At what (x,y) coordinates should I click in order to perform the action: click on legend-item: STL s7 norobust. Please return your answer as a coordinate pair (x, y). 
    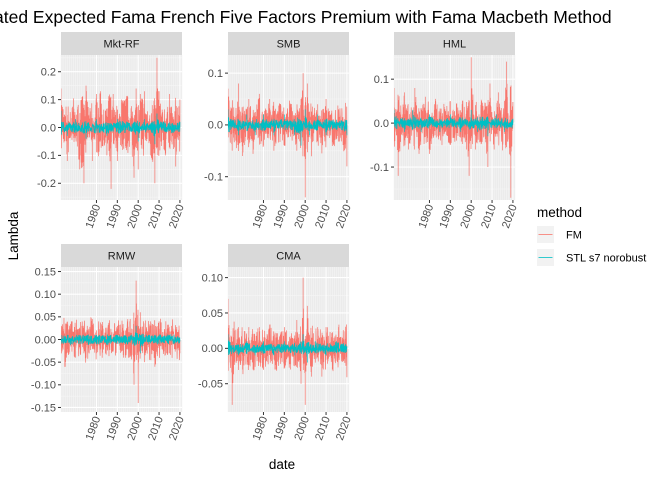
    Looking at the image, I should click on (591, 257).